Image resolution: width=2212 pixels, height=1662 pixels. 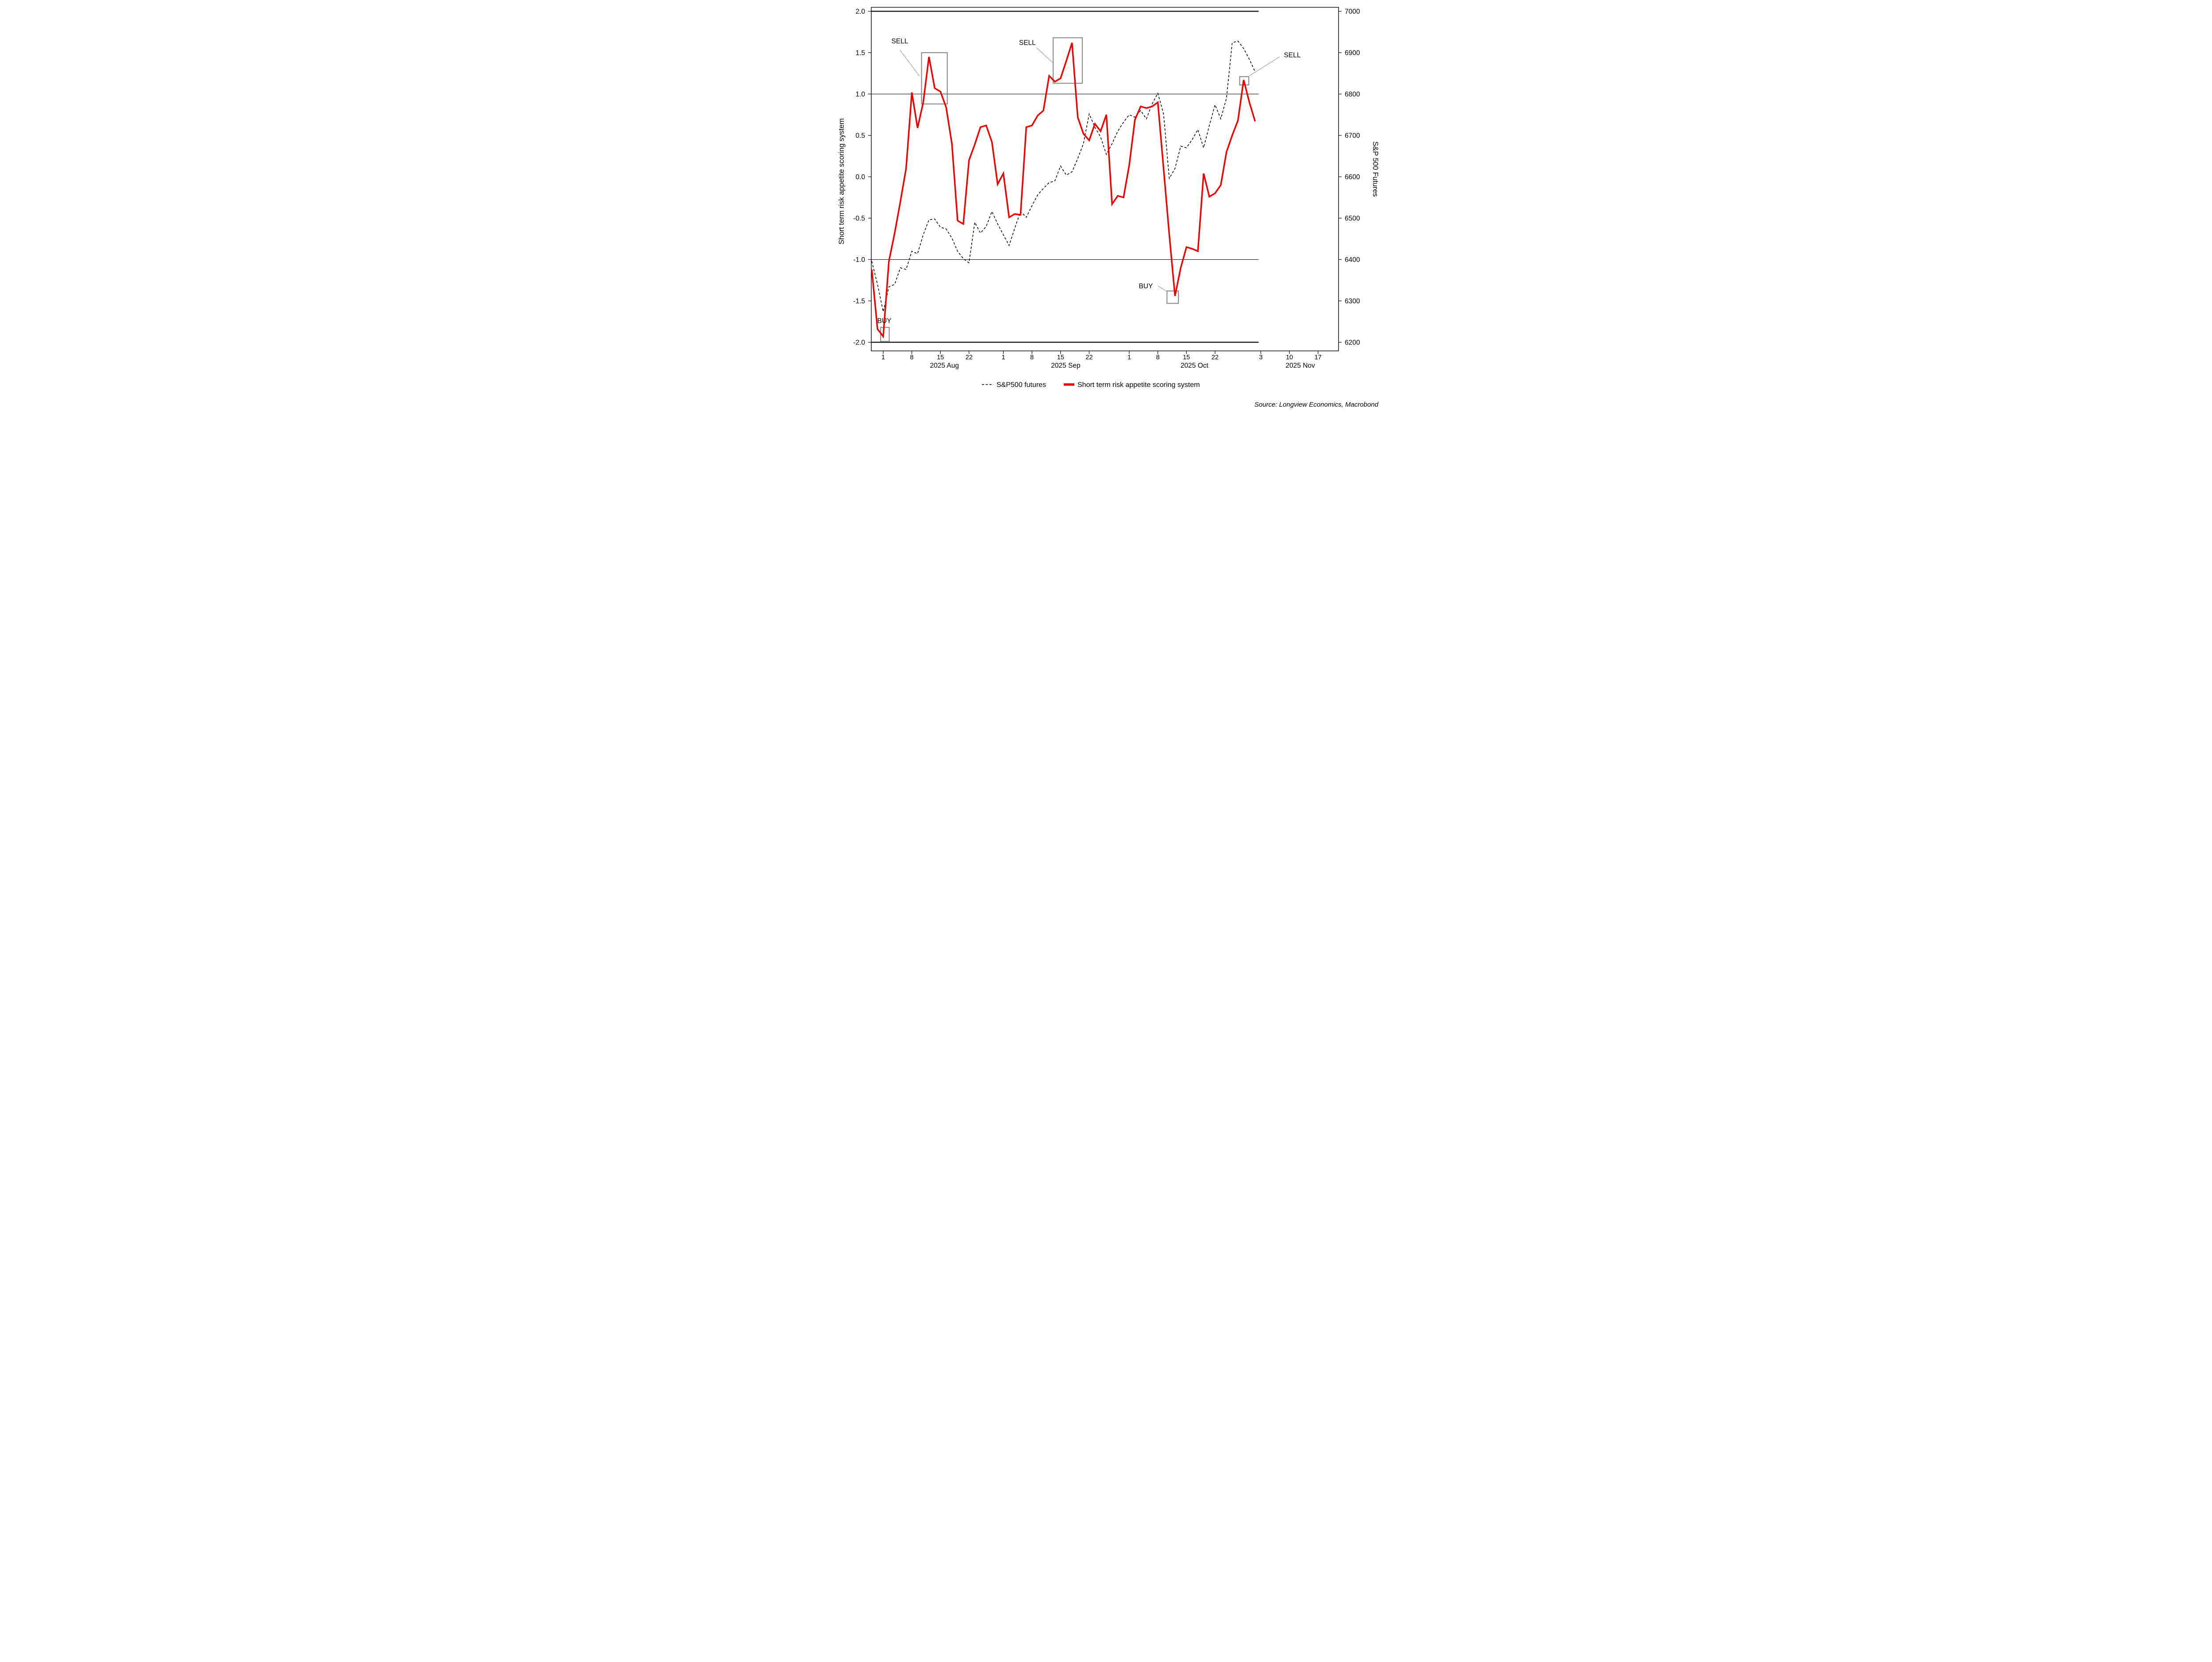 What do you see at coordinates (1292, 55) in the screenshot?
I see `sell-label-2: SELL` at bounding box center [1292, 55].